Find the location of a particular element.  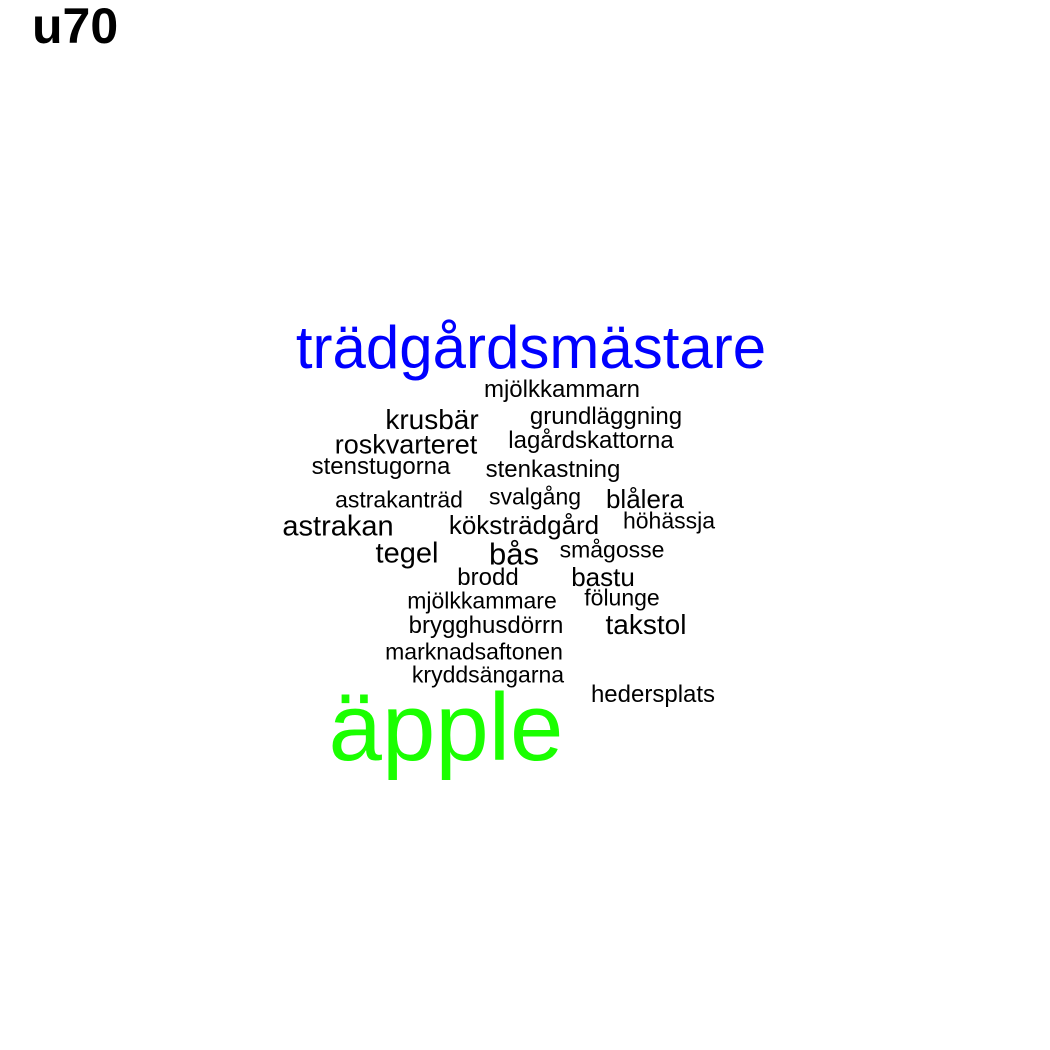

word-marknadsaftonen: marknadsaftonen is located at coordinates (474, 651).